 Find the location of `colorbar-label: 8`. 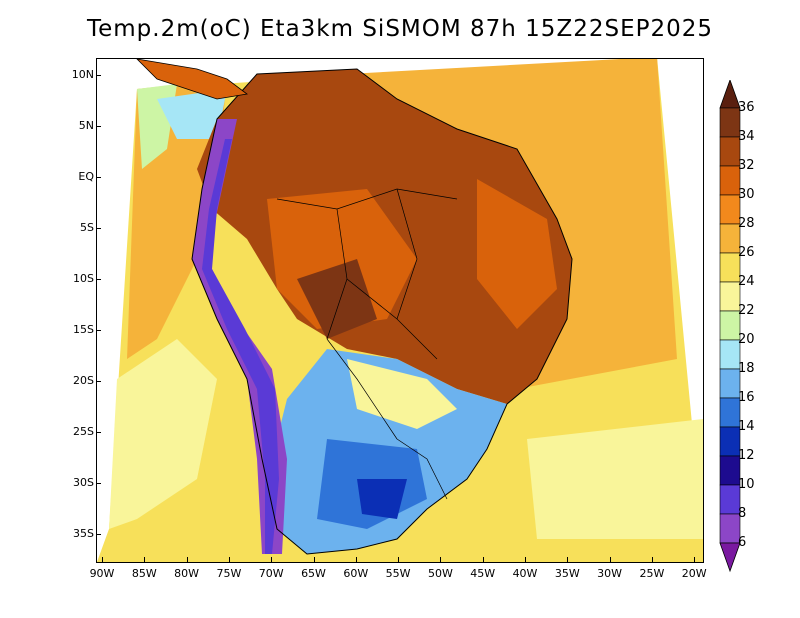

colorbar-label: 8 is located at coordinates (742, 513).